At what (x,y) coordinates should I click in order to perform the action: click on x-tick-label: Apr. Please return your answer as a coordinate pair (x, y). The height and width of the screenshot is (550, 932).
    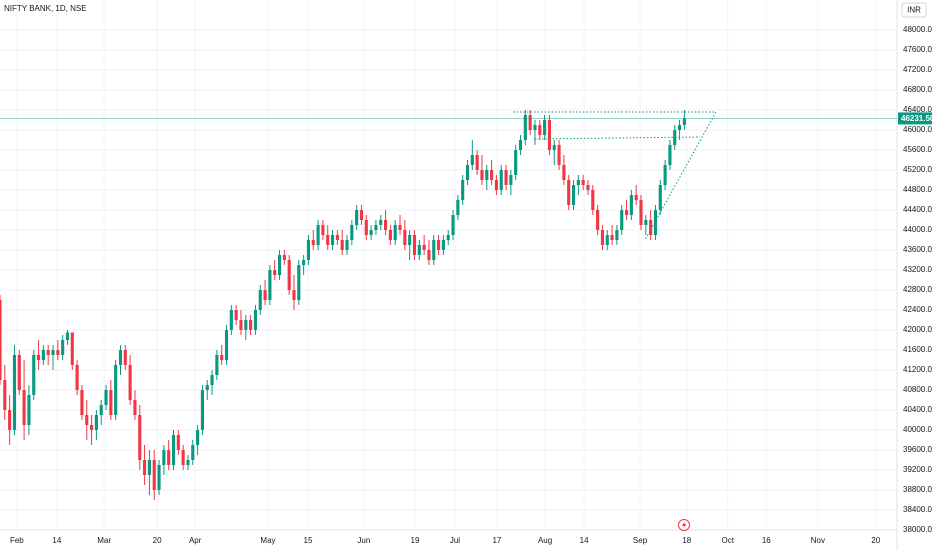
    Looking at the image, I should click on (195, 540).